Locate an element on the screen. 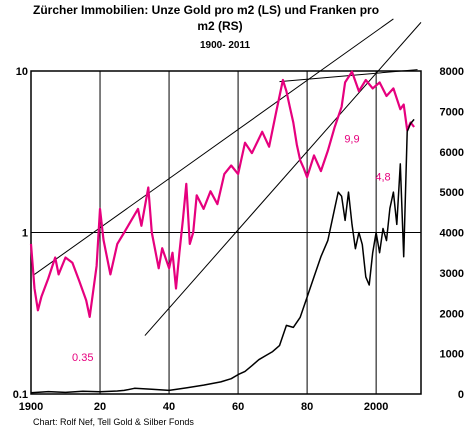 The width and height of the screenshot is (470, 430). x-tick-label-4: 80 is located at coordinates (307, 407).